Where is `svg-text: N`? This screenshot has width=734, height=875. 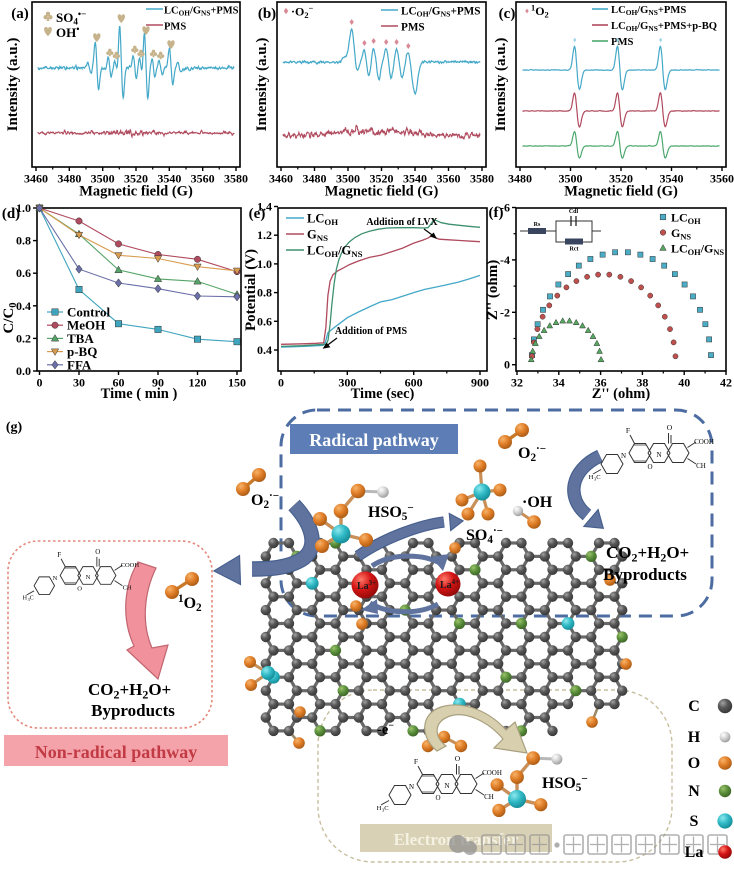
svg-text: N is located at coordinates (694, 791).